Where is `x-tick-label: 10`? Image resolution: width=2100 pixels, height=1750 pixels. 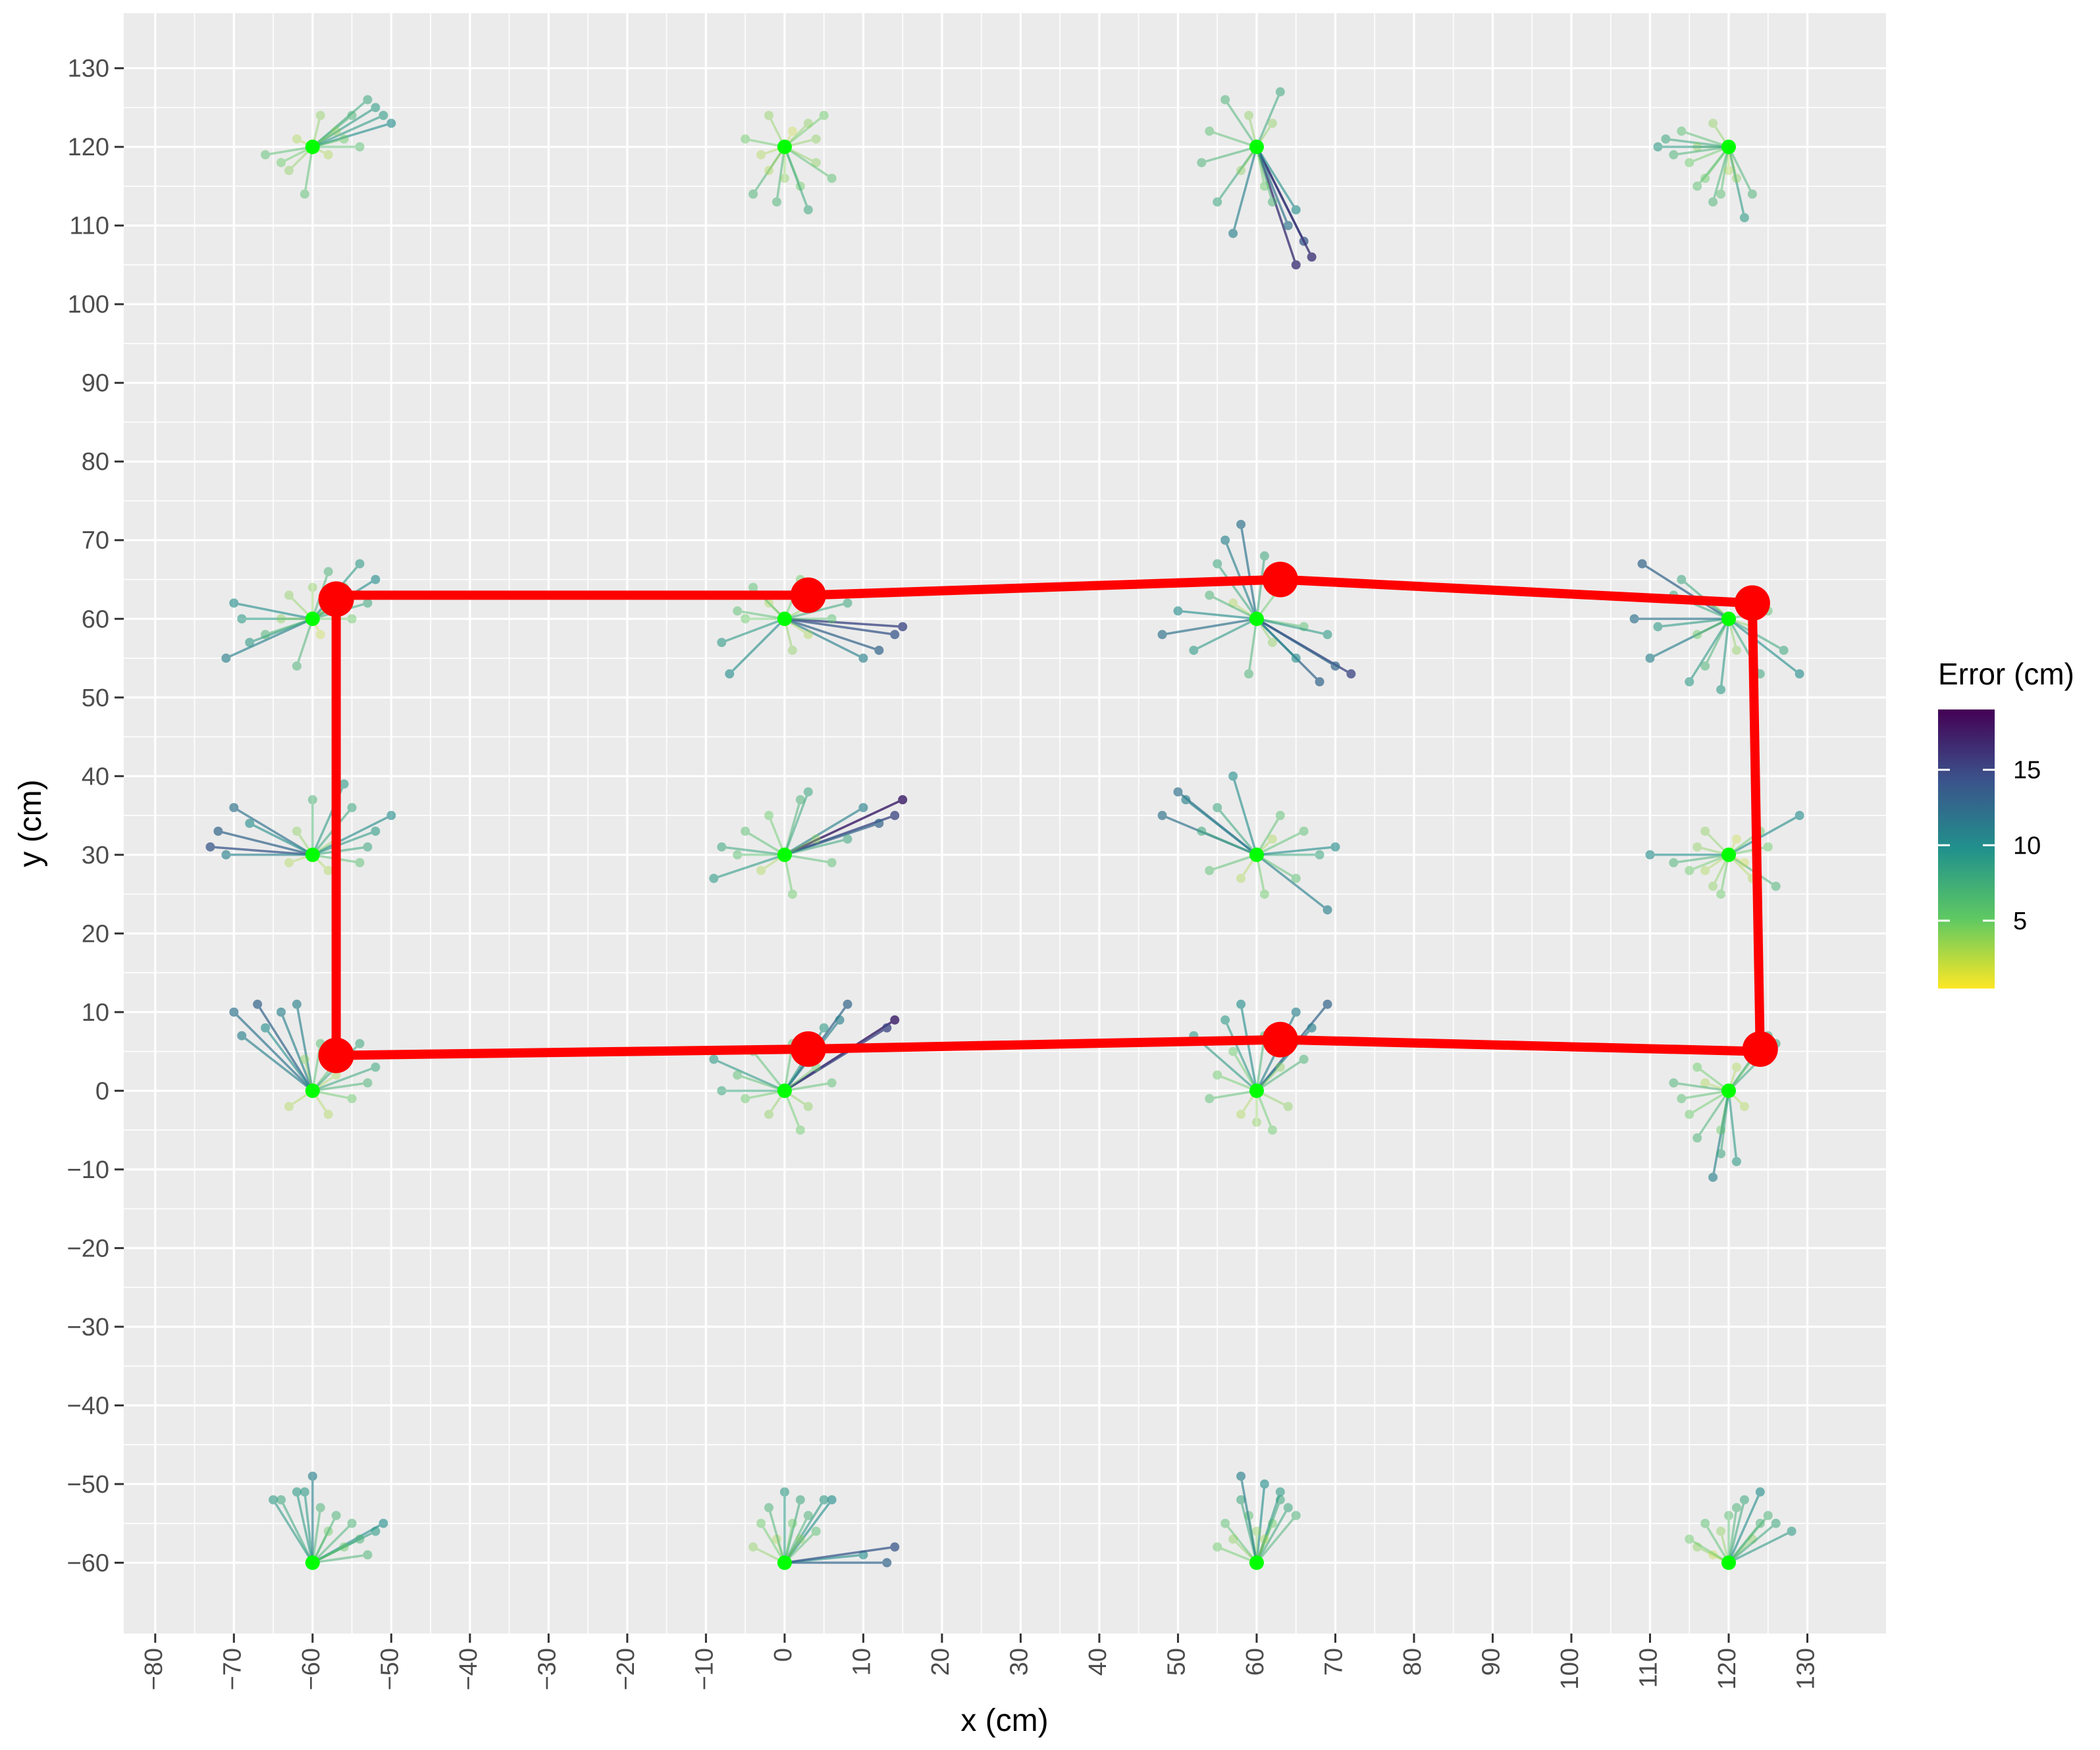 x-tick-label: 10 is located at coordinates (862, 1662).